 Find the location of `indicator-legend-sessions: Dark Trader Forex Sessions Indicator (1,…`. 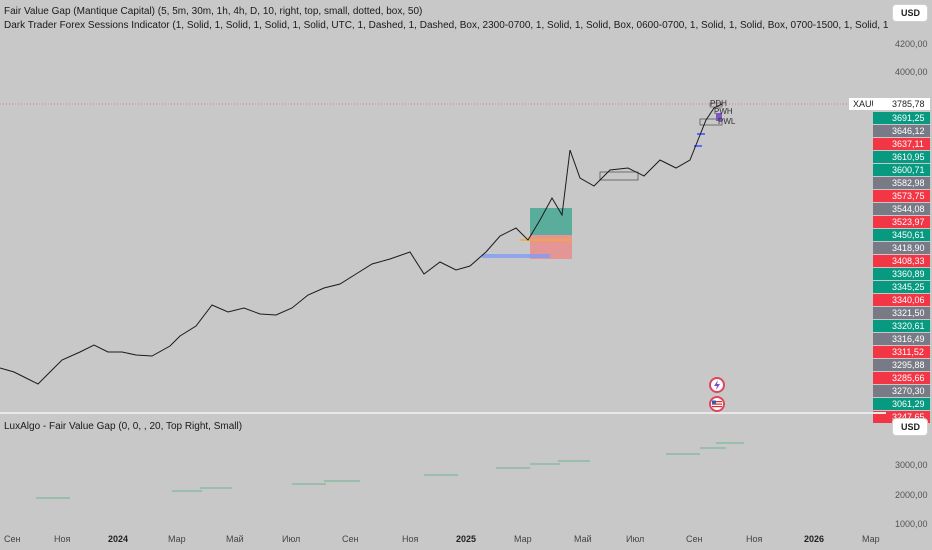

indicator-legend-sessions: Dark Trader Forex Sessions Indicator (1,… is located at coordinates (446, 25).